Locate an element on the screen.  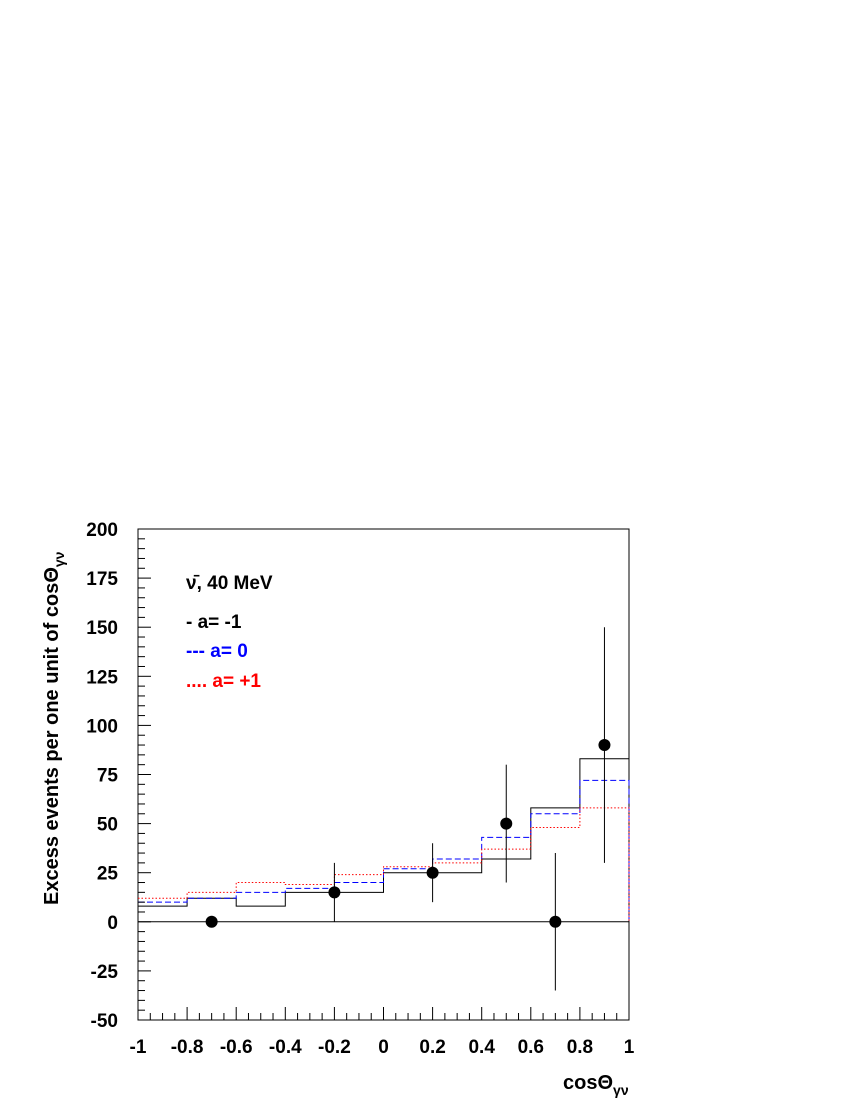
x-tick-label: 0.4 is located at coordinates (481, 1047).